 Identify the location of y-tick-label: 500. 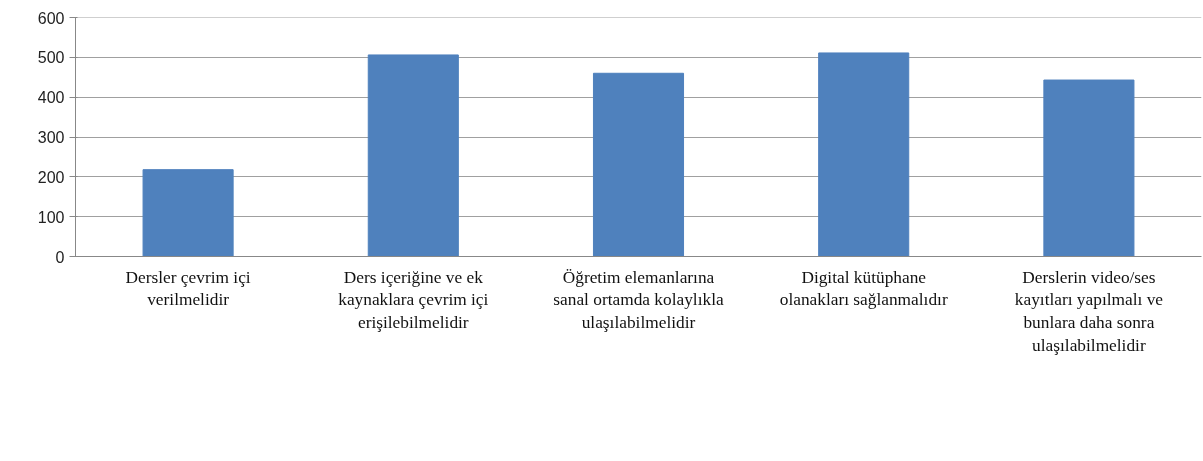
(51, 58).